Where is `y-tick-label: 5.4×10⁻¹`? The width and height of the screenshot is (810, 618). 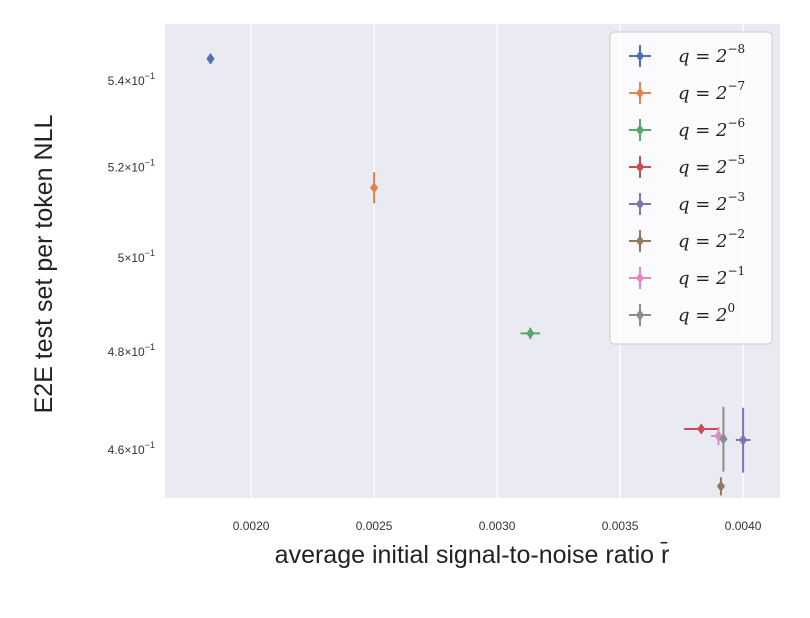
y-tick-label: 5.4×10⁻¹ is located at coordinates (131, 79).